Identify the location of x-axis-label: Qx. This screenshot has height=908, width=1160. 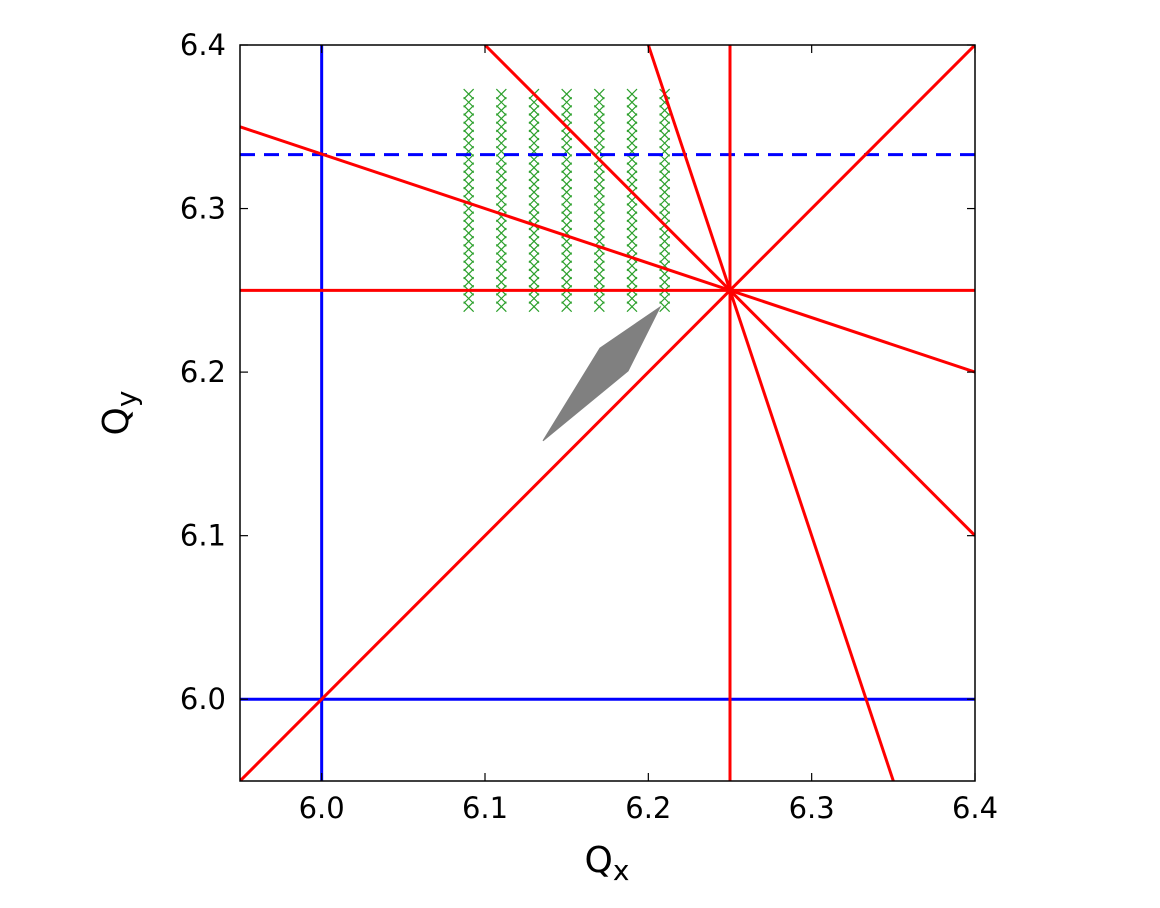
(607, 863).